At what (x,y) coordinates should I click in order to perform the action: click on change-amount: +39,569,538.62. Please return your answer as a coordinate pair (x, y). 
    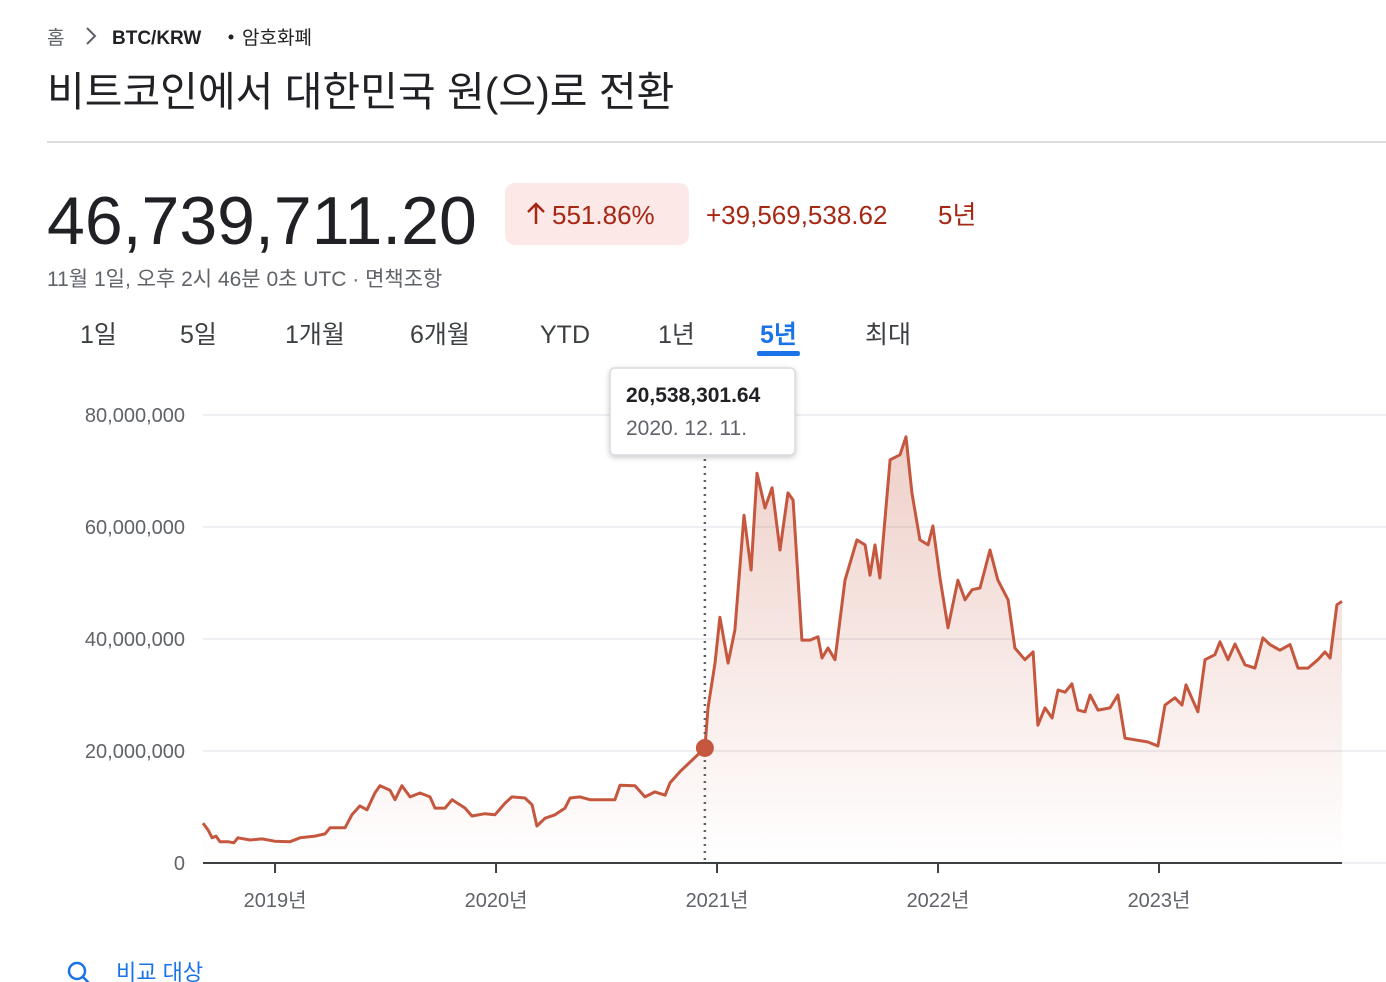
    Looking at the image, I should click on (796, 215).